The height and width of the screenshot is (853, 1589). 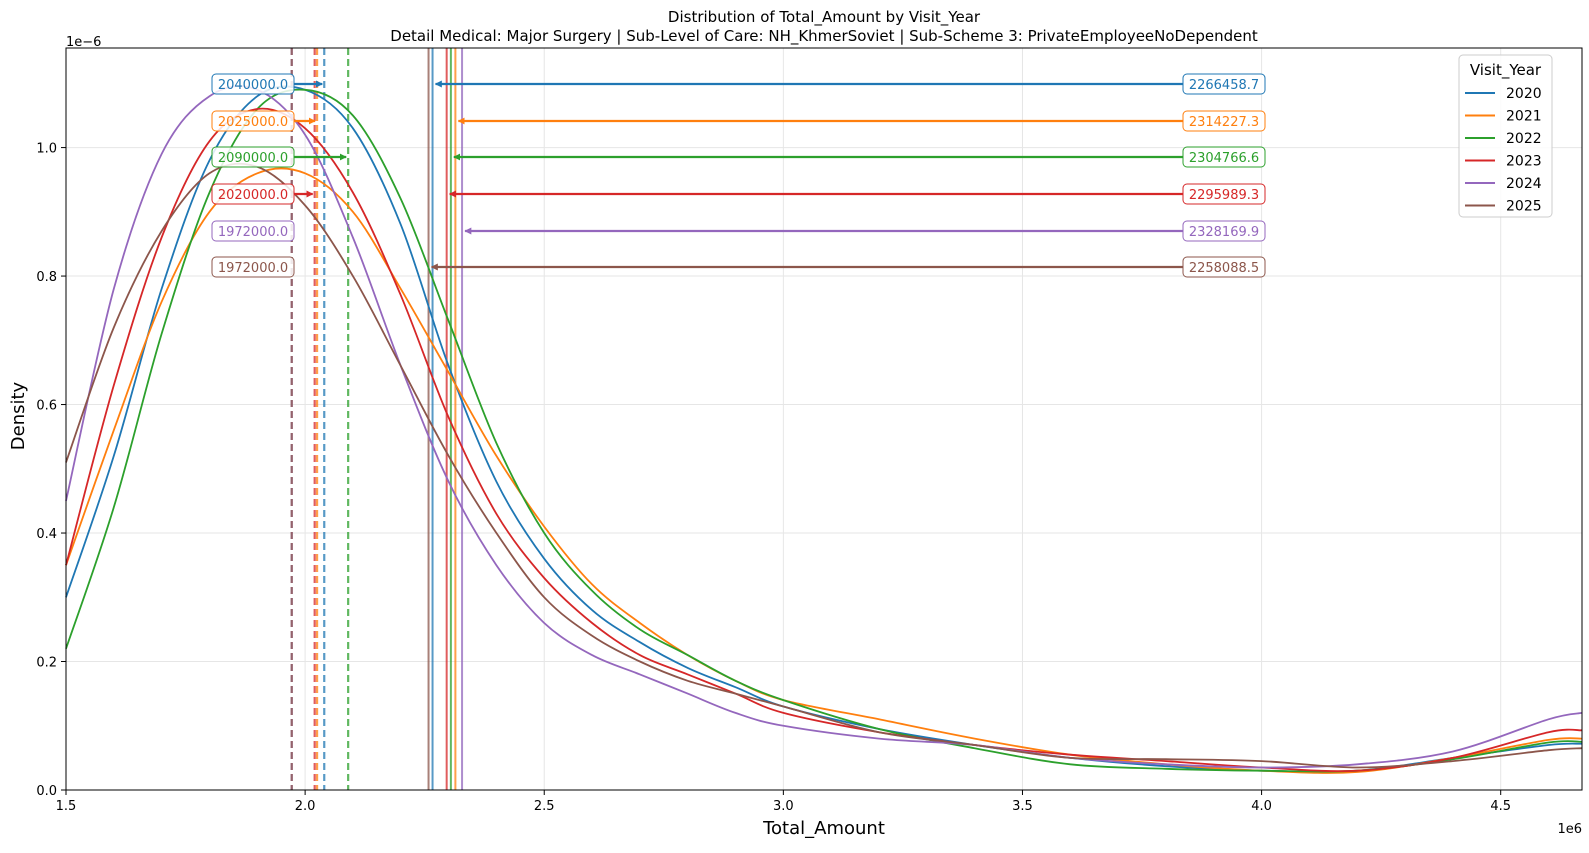 I want to click on x-offset-label: 1e6, so click(x=1569, y=829).